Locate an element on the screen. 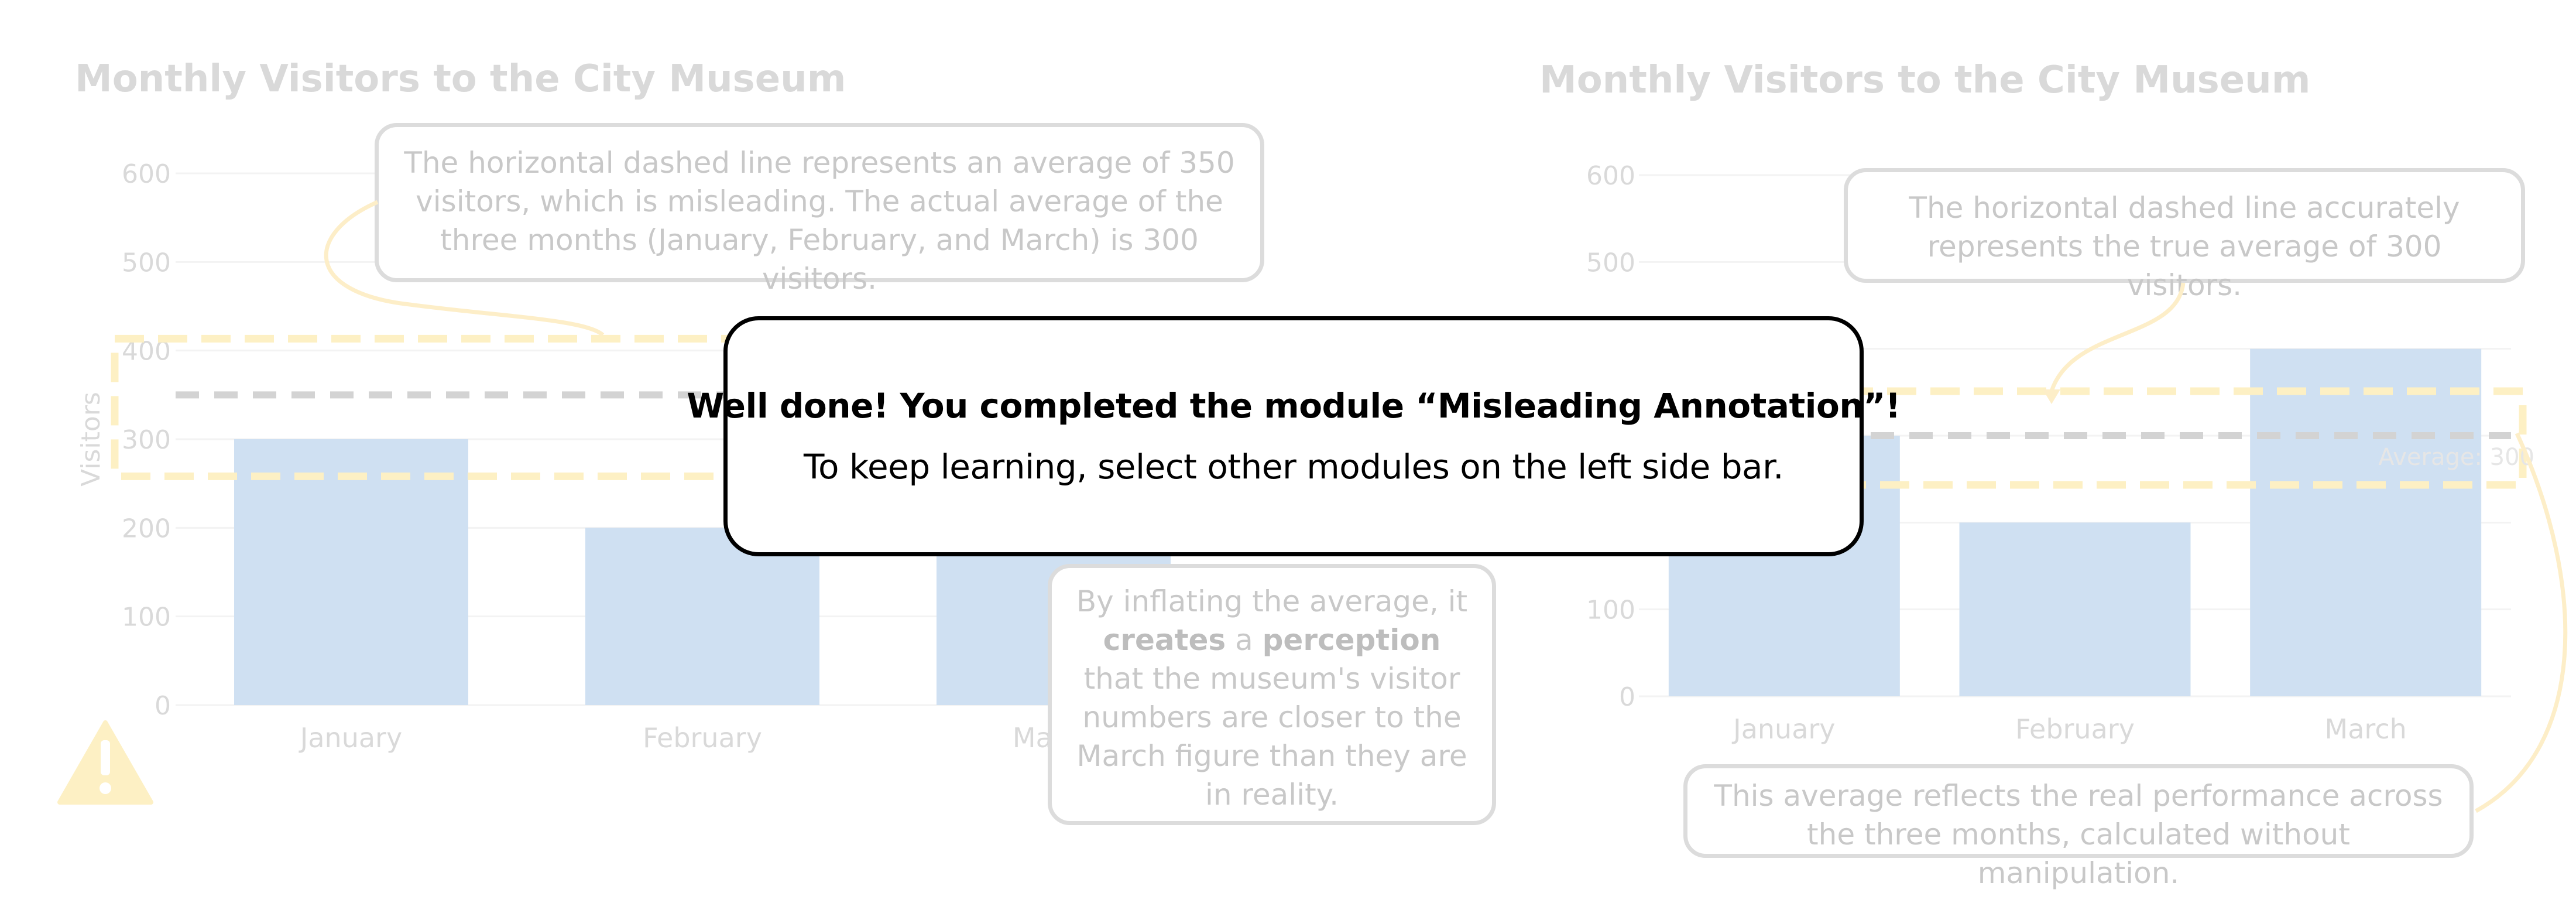  left-connector-curve is located at coordinates (464, 268).